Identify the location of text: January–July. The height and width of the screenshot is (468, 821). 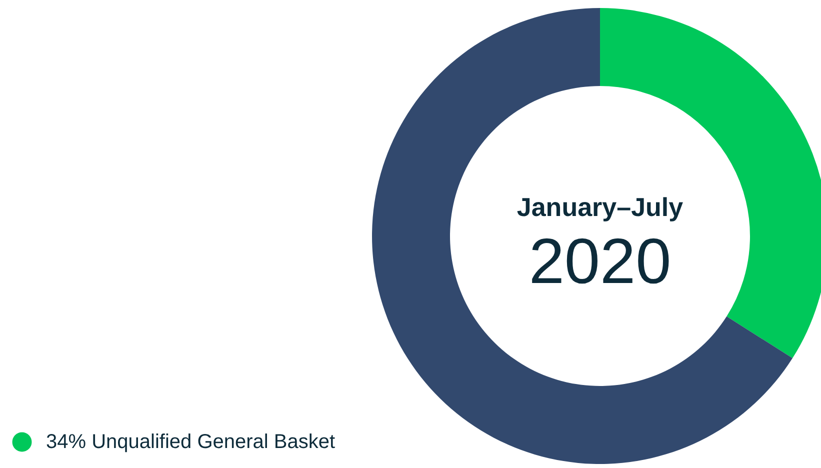
(600, 207).